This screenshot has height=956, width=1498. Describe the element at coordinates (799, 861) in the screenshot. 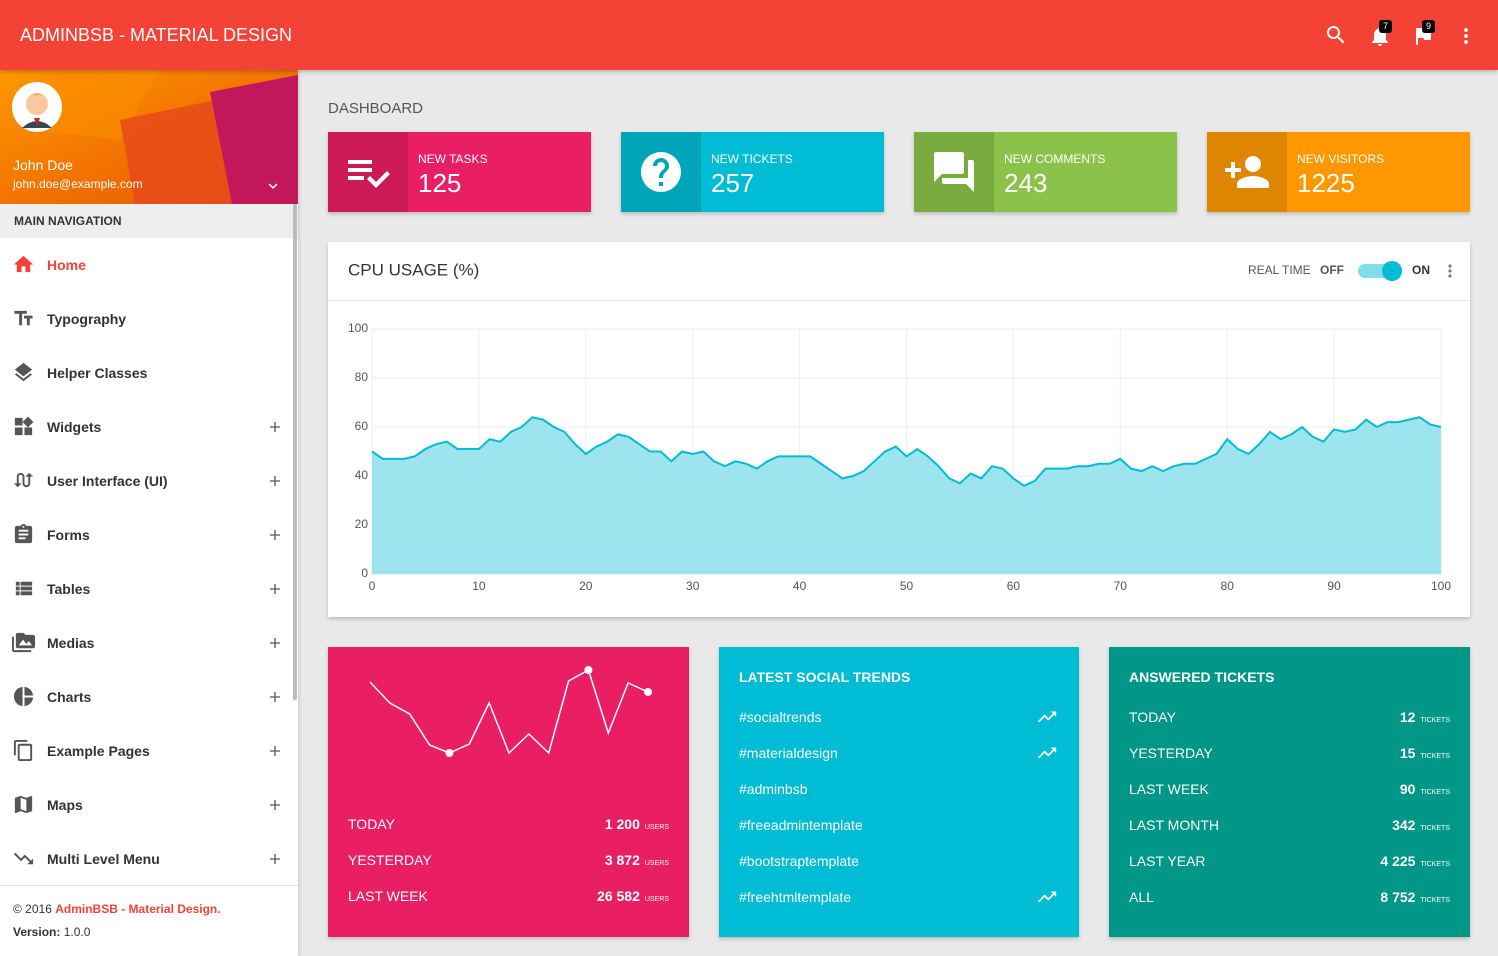

I see `trend-tag: #bootstraptemplate` at that location.